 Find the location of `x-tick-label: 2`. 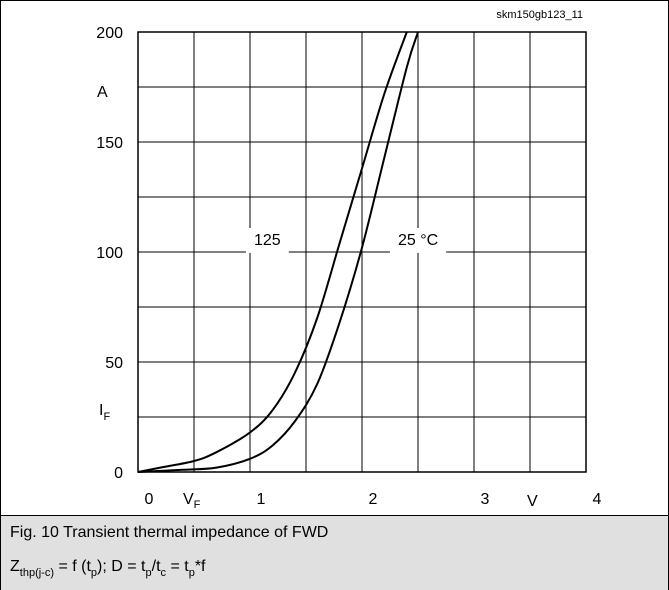

x-tick-label: 2 is located at coordinates (373, 499).